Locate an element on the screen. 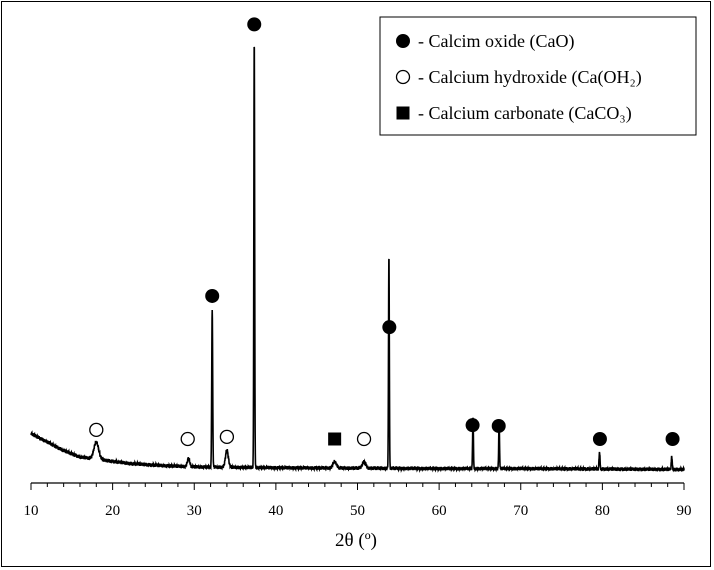 This screenshot has height=570, width=714. legend-filled-circle-icon is located at coordinates (403, 41).